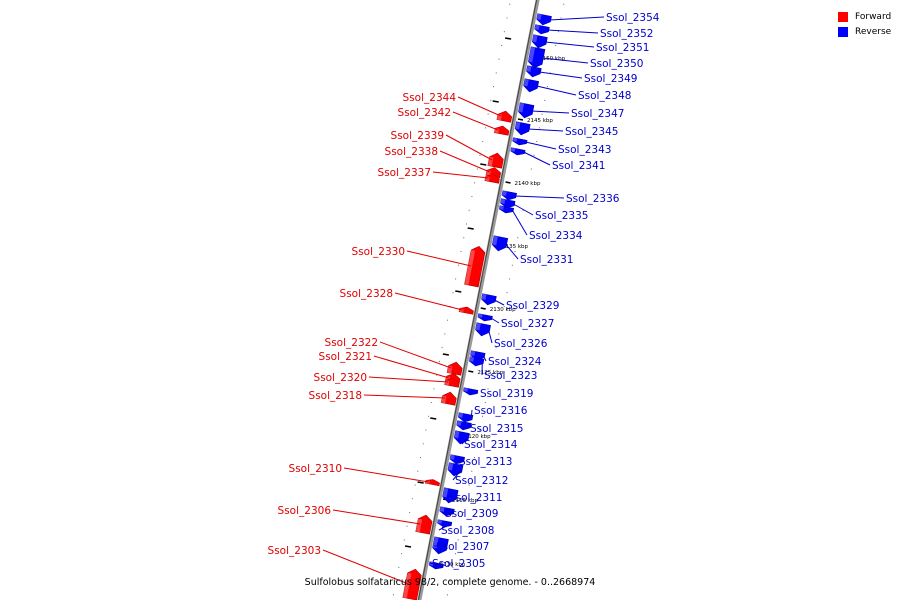 The height and width of the screenshot is (600, 900). What do you see at coordinates (546, 260) in the screenshot?
I see `reverse-label-13: Ssol_2331` at bounding box center [546, 260].